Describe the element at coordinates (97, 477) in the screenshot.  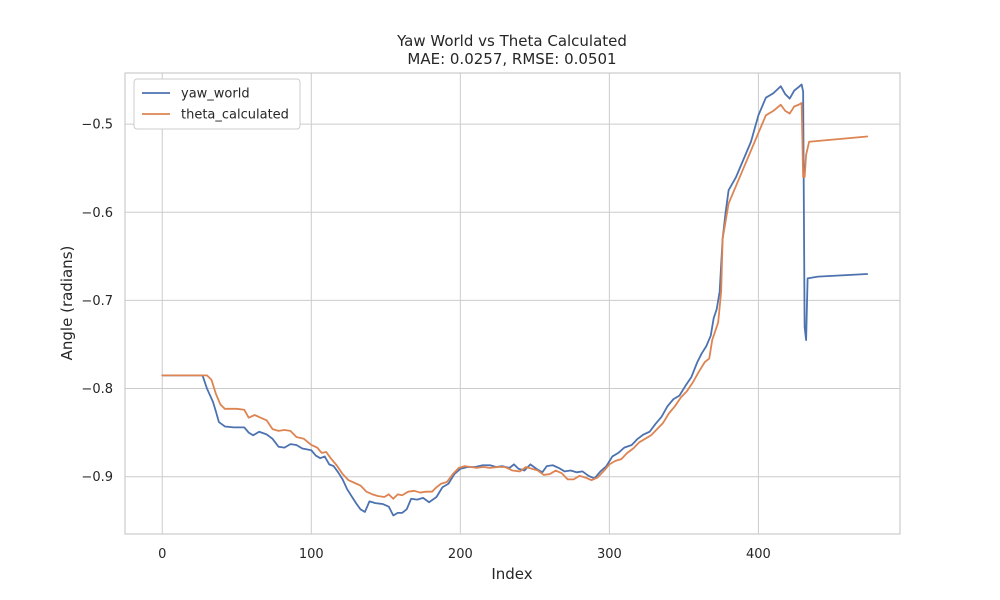
I see `y-tick-label: −0.9` at that location.